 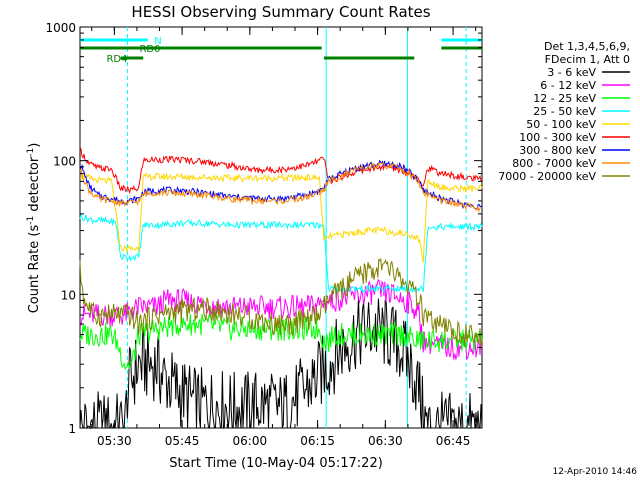 I want to click on y-tick-label-1: 10, so click(x=68, y=295).